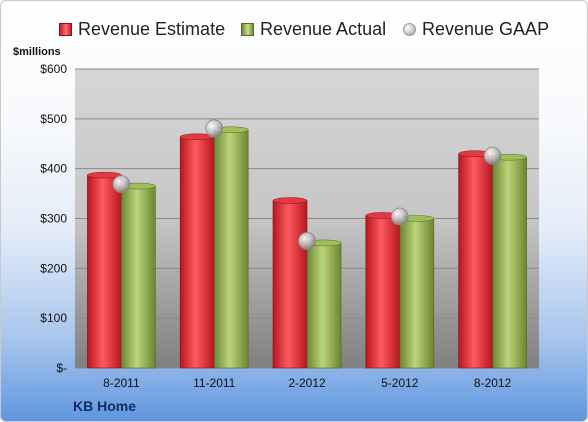 The image size is (588, 422). I want to click on x-tick-label: 8-2012, so click(493, 383).